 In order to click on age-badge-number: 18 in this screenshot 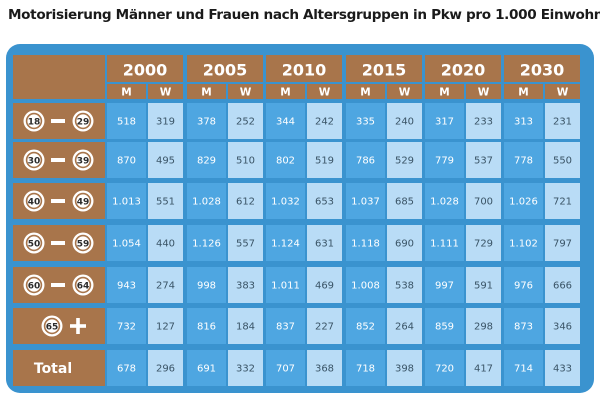, I will do `click(34, 122)`.